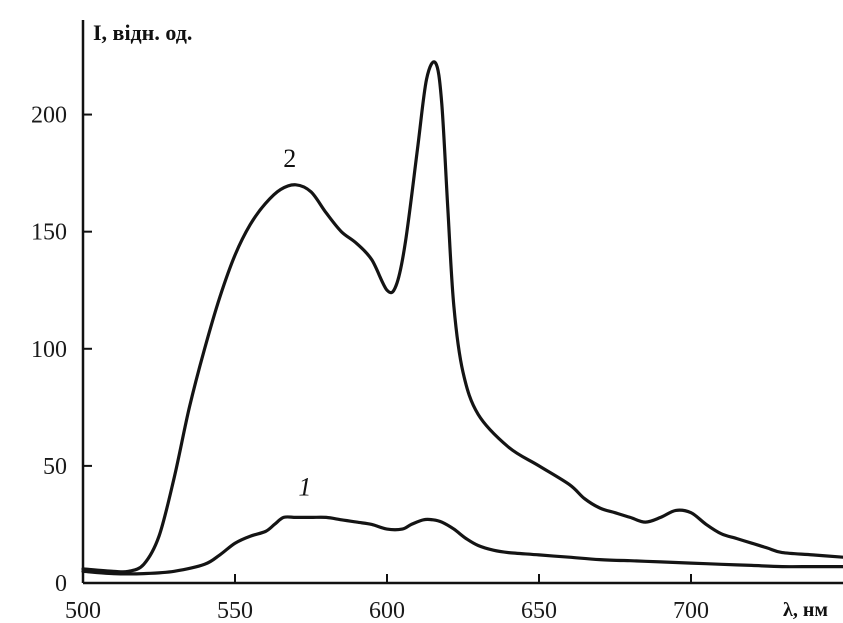 This screenshot has height=623, width=843. Describe the element at coordinates (289, 158) in the screenshot. I see `series-2-label: 2` at that location.